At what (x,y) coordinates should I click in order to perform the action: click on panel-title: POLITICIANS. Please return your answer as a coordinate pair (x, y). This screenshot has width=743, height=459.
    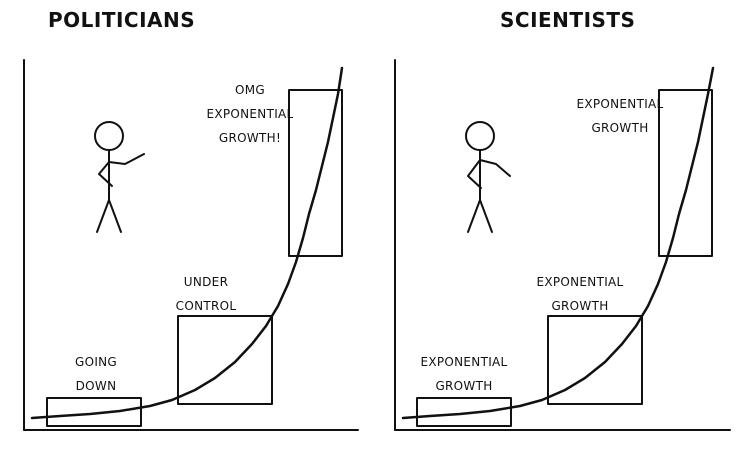
    Looking at the image, I should click on (122, 20).